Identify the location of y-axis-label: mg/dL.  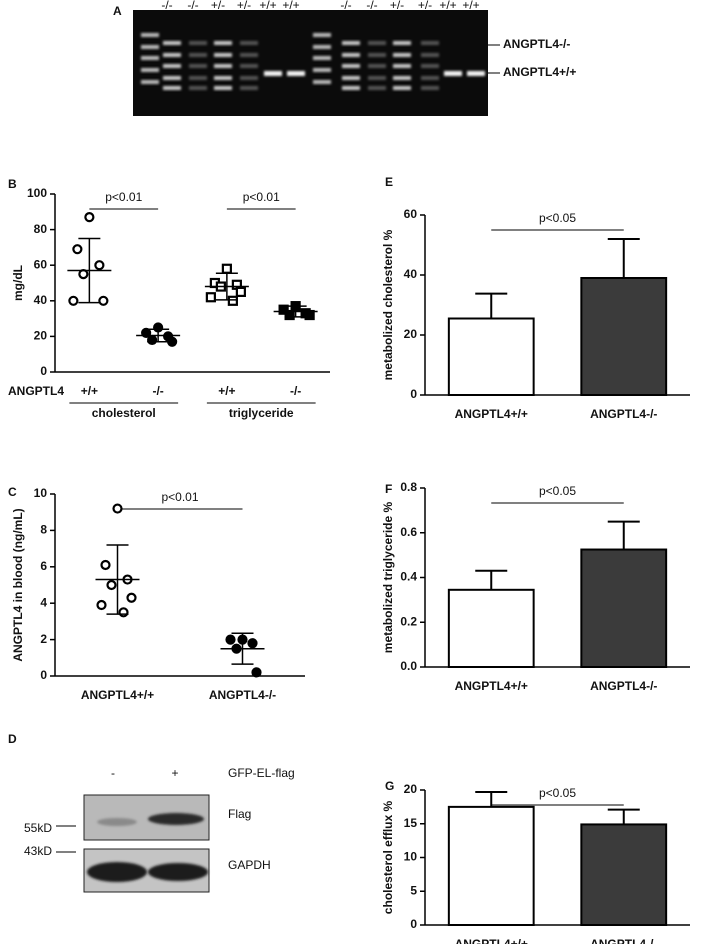
(18, 283).